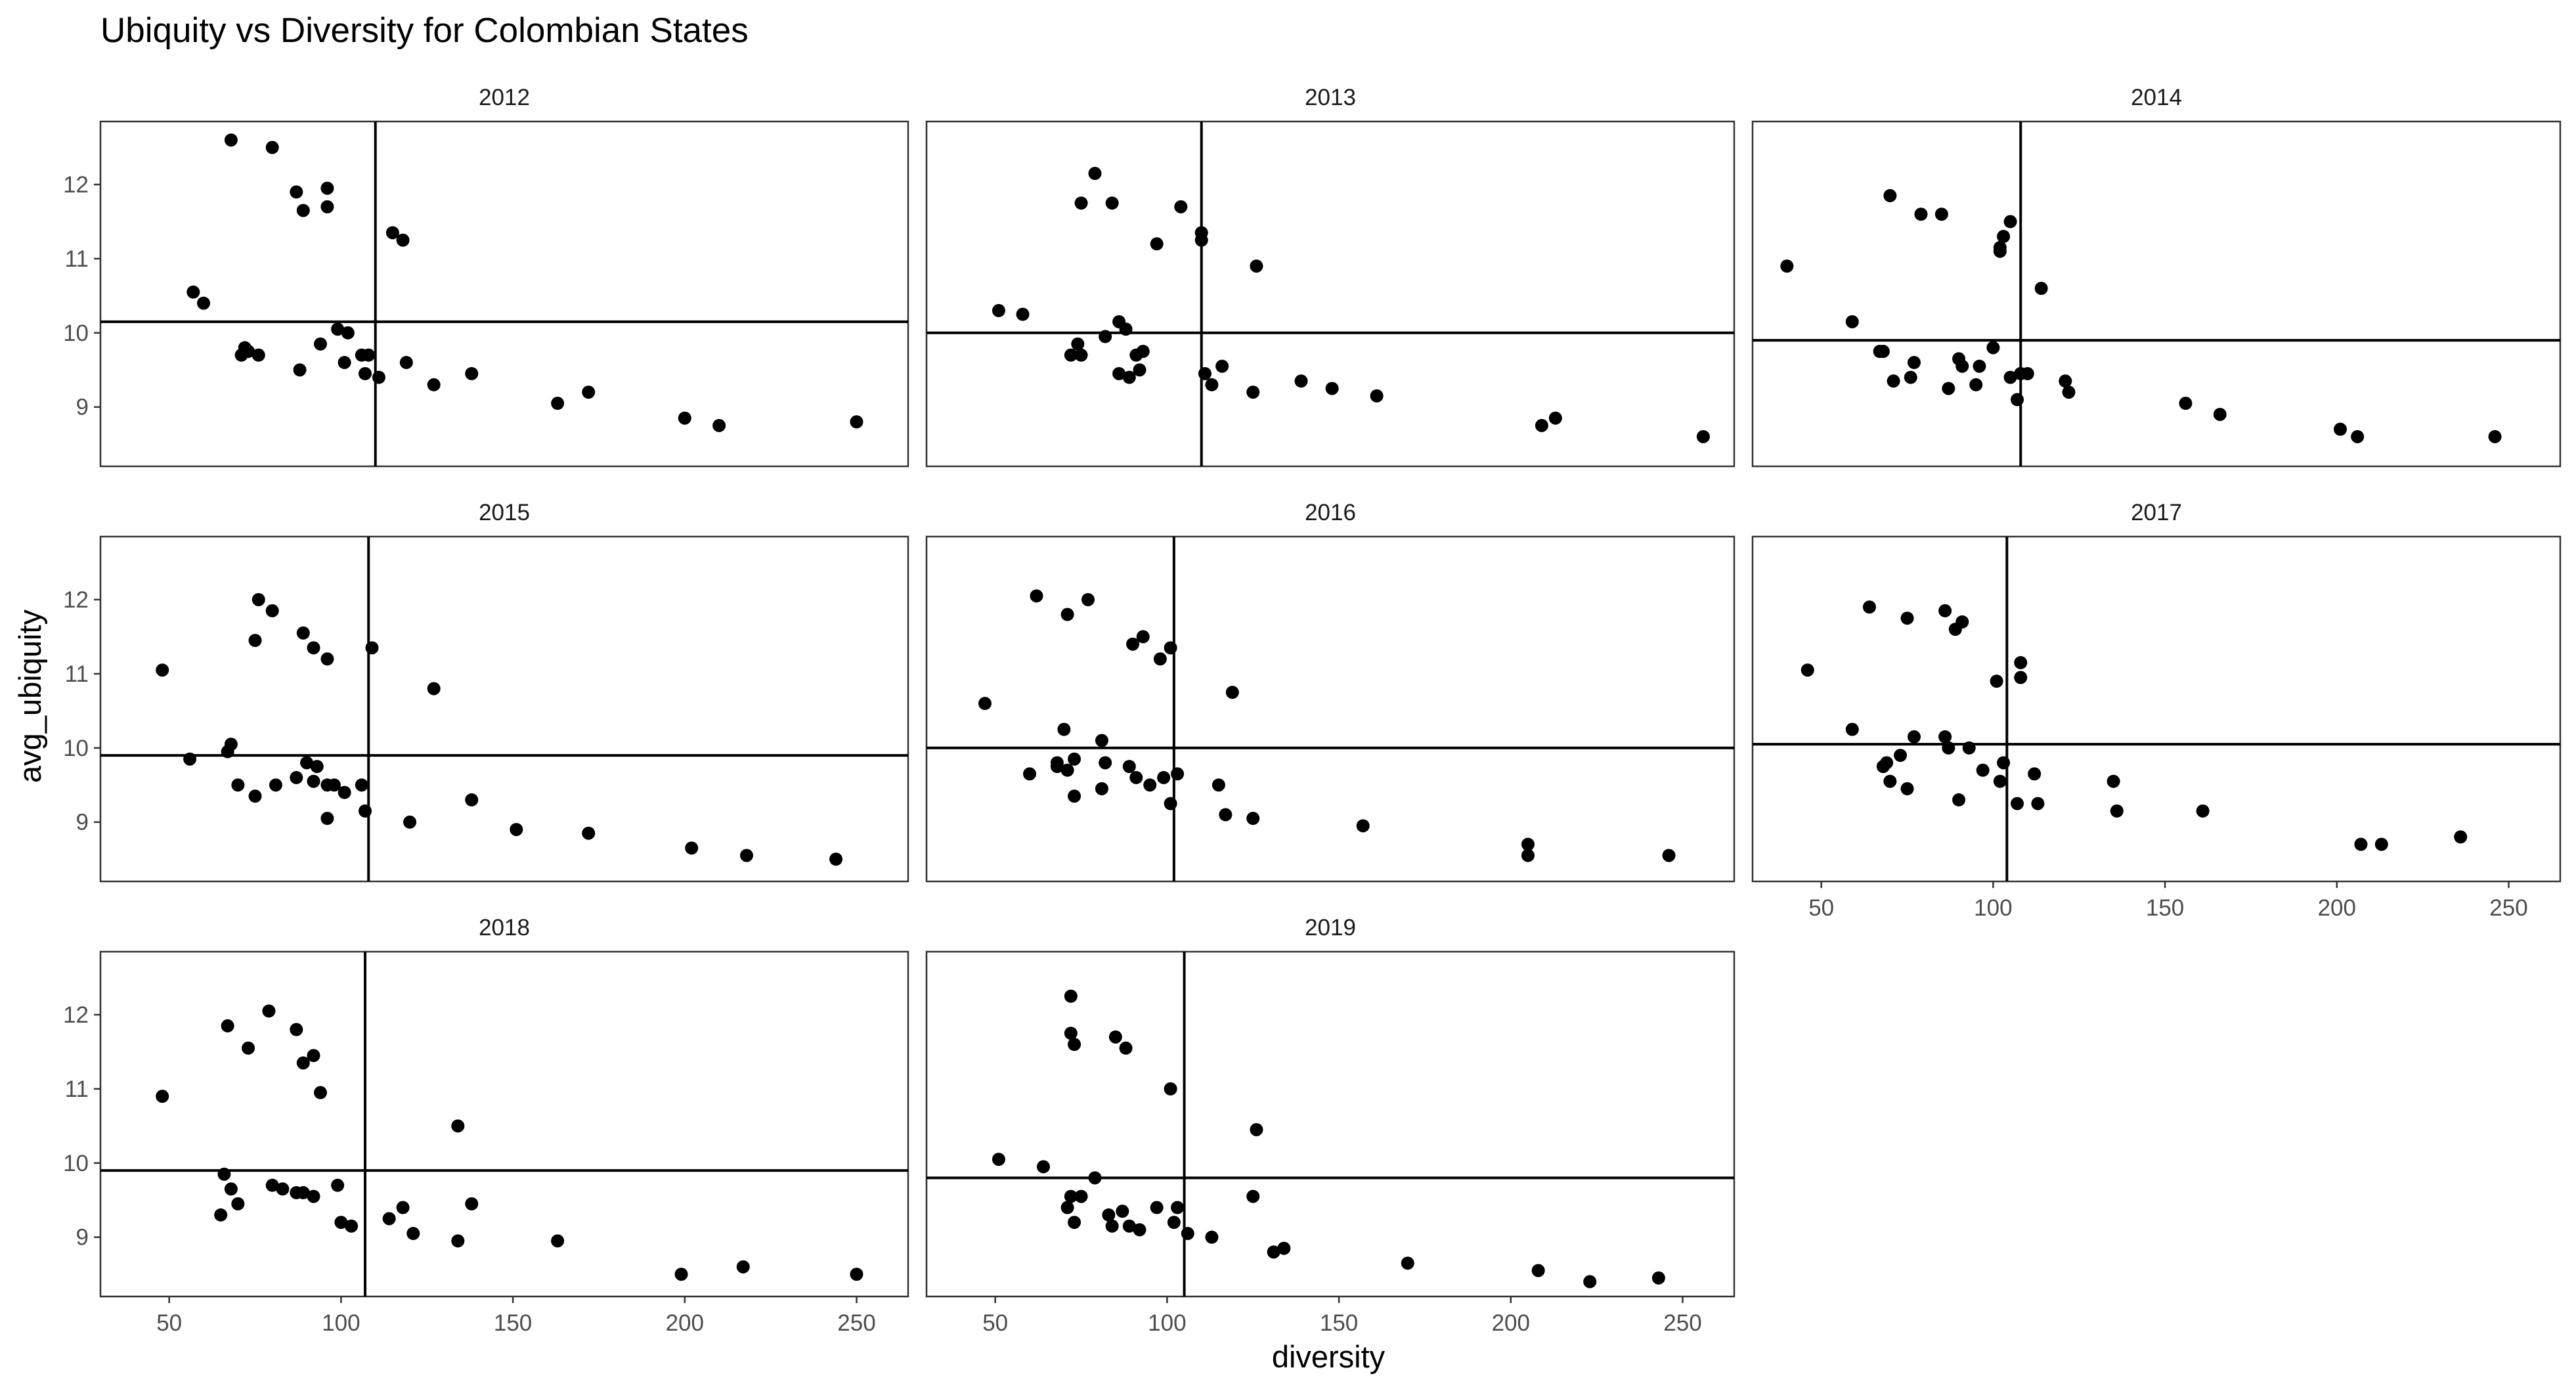  I want to click on y-tick-label: 11, so click(77, 674).